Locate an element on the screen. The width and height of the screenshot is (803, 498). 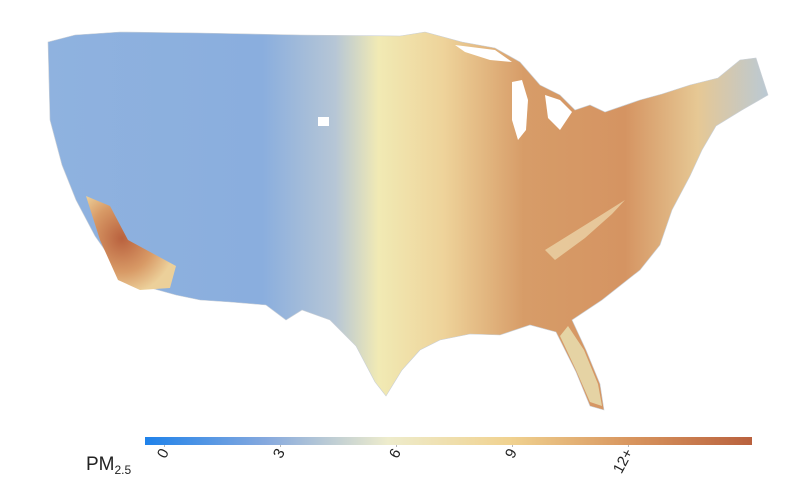
legend-title-main: PM is located at coordinates (100, 464).